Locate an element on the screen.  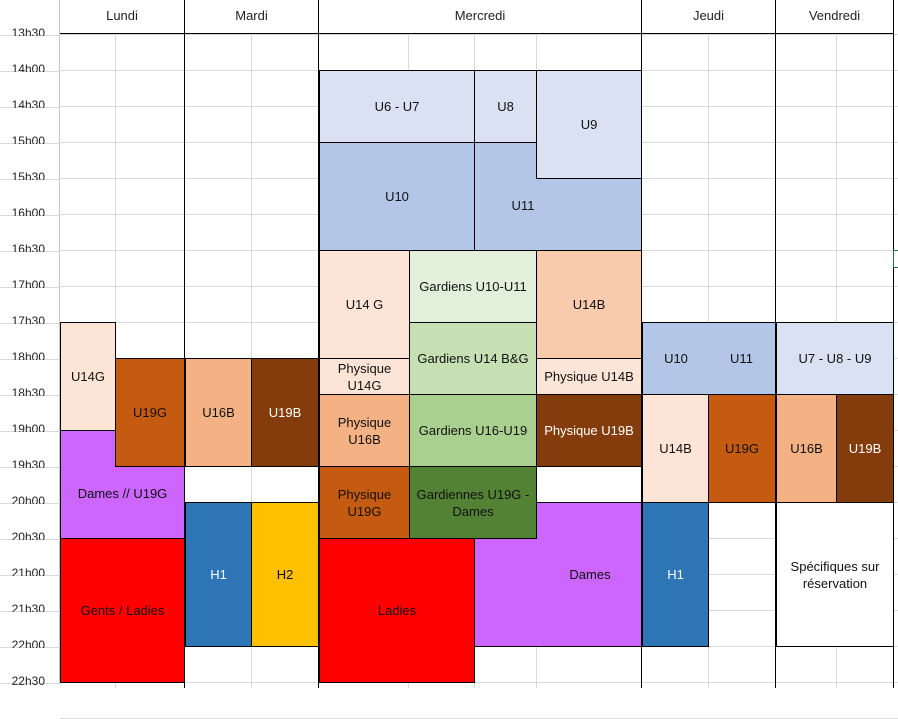
cell-selection-marker is located at coordinates (895, 259).